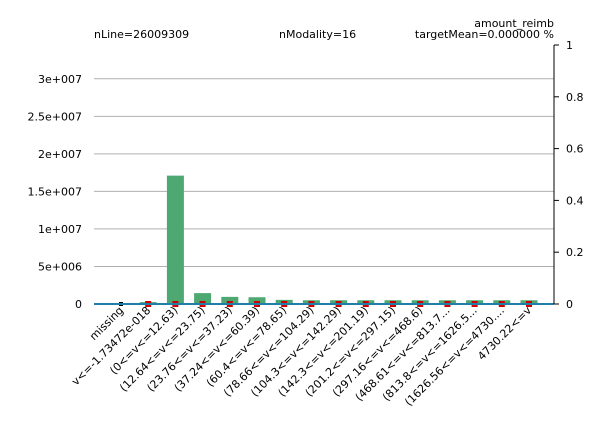  Describe the element at coordinates (575, 200) in the screenshot. I see `y2-tick-label: 0.4` at that location.